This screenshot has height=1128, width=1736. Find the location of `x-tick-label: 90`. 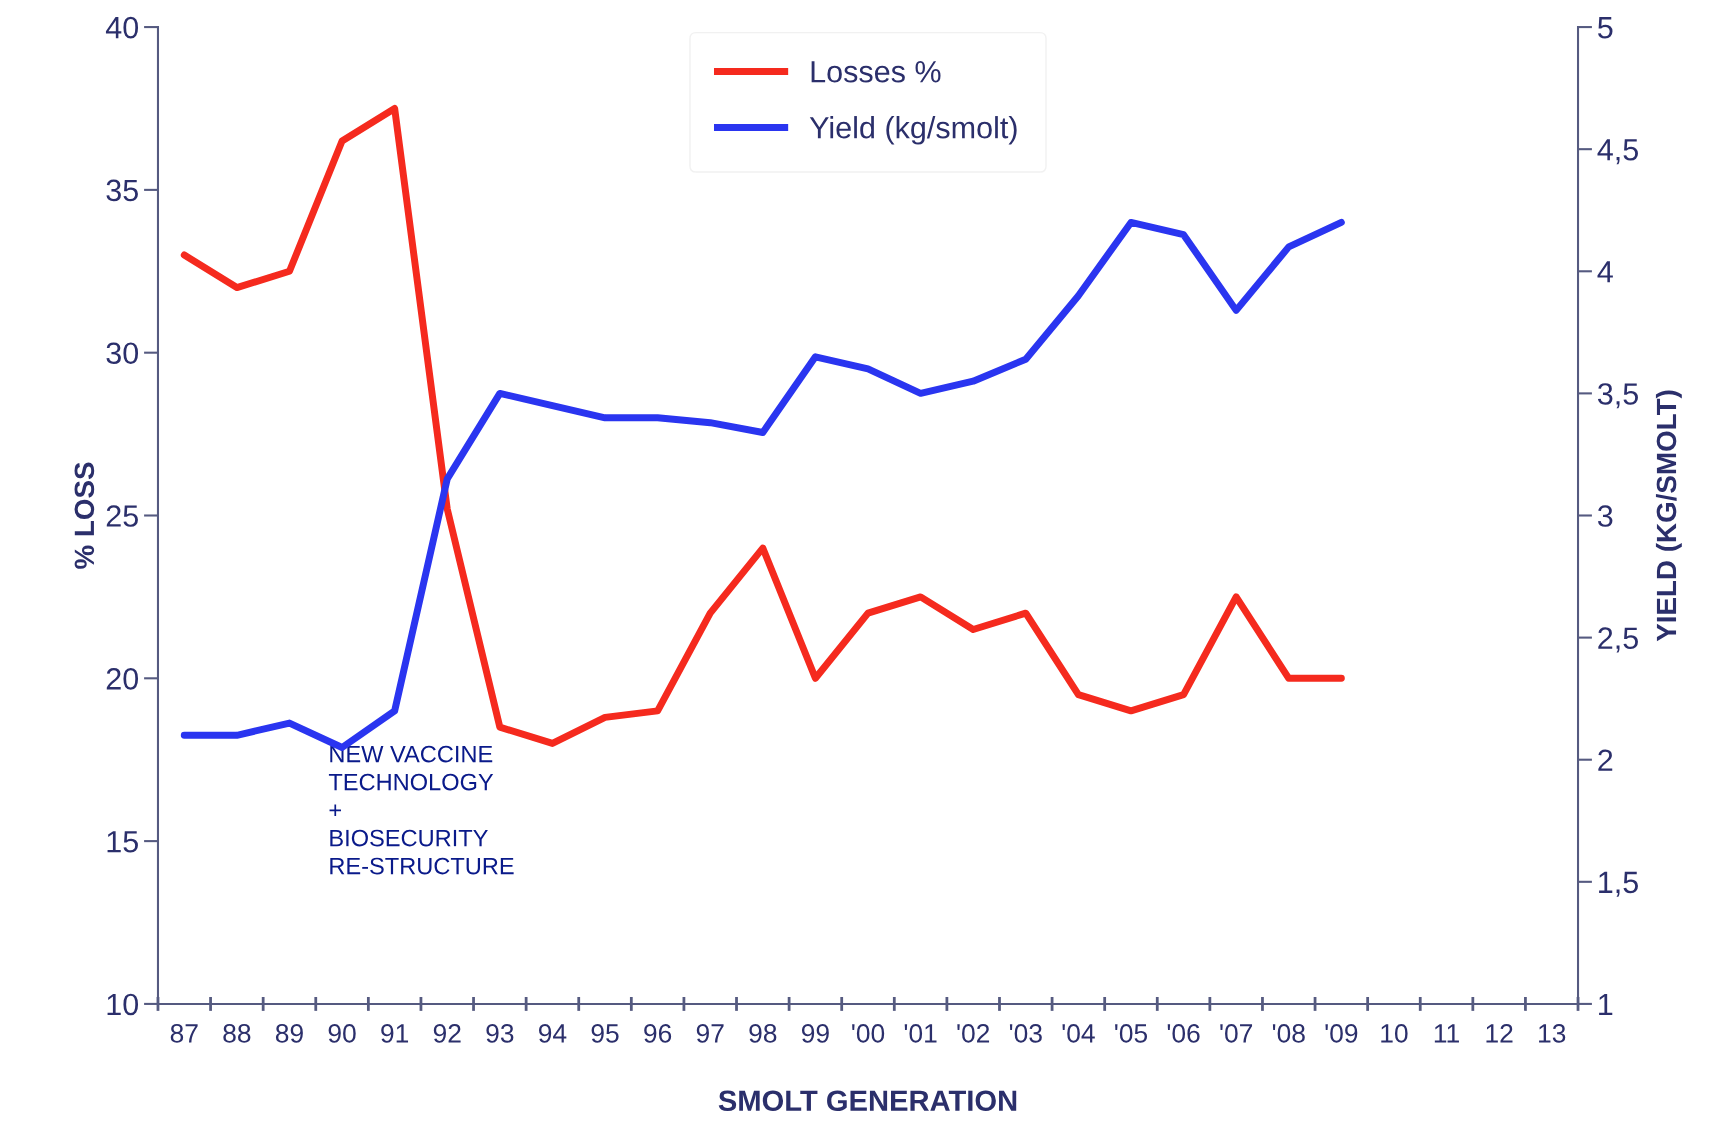

x-tick-label: 90 is located at coordinates (342, 1033).